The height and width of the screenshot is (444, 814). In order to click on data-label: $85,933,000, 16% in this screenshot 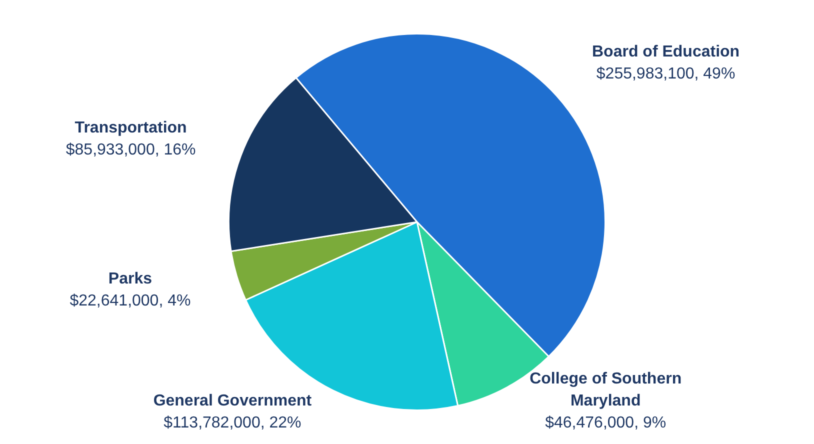, I will do `click(131, 150)`.